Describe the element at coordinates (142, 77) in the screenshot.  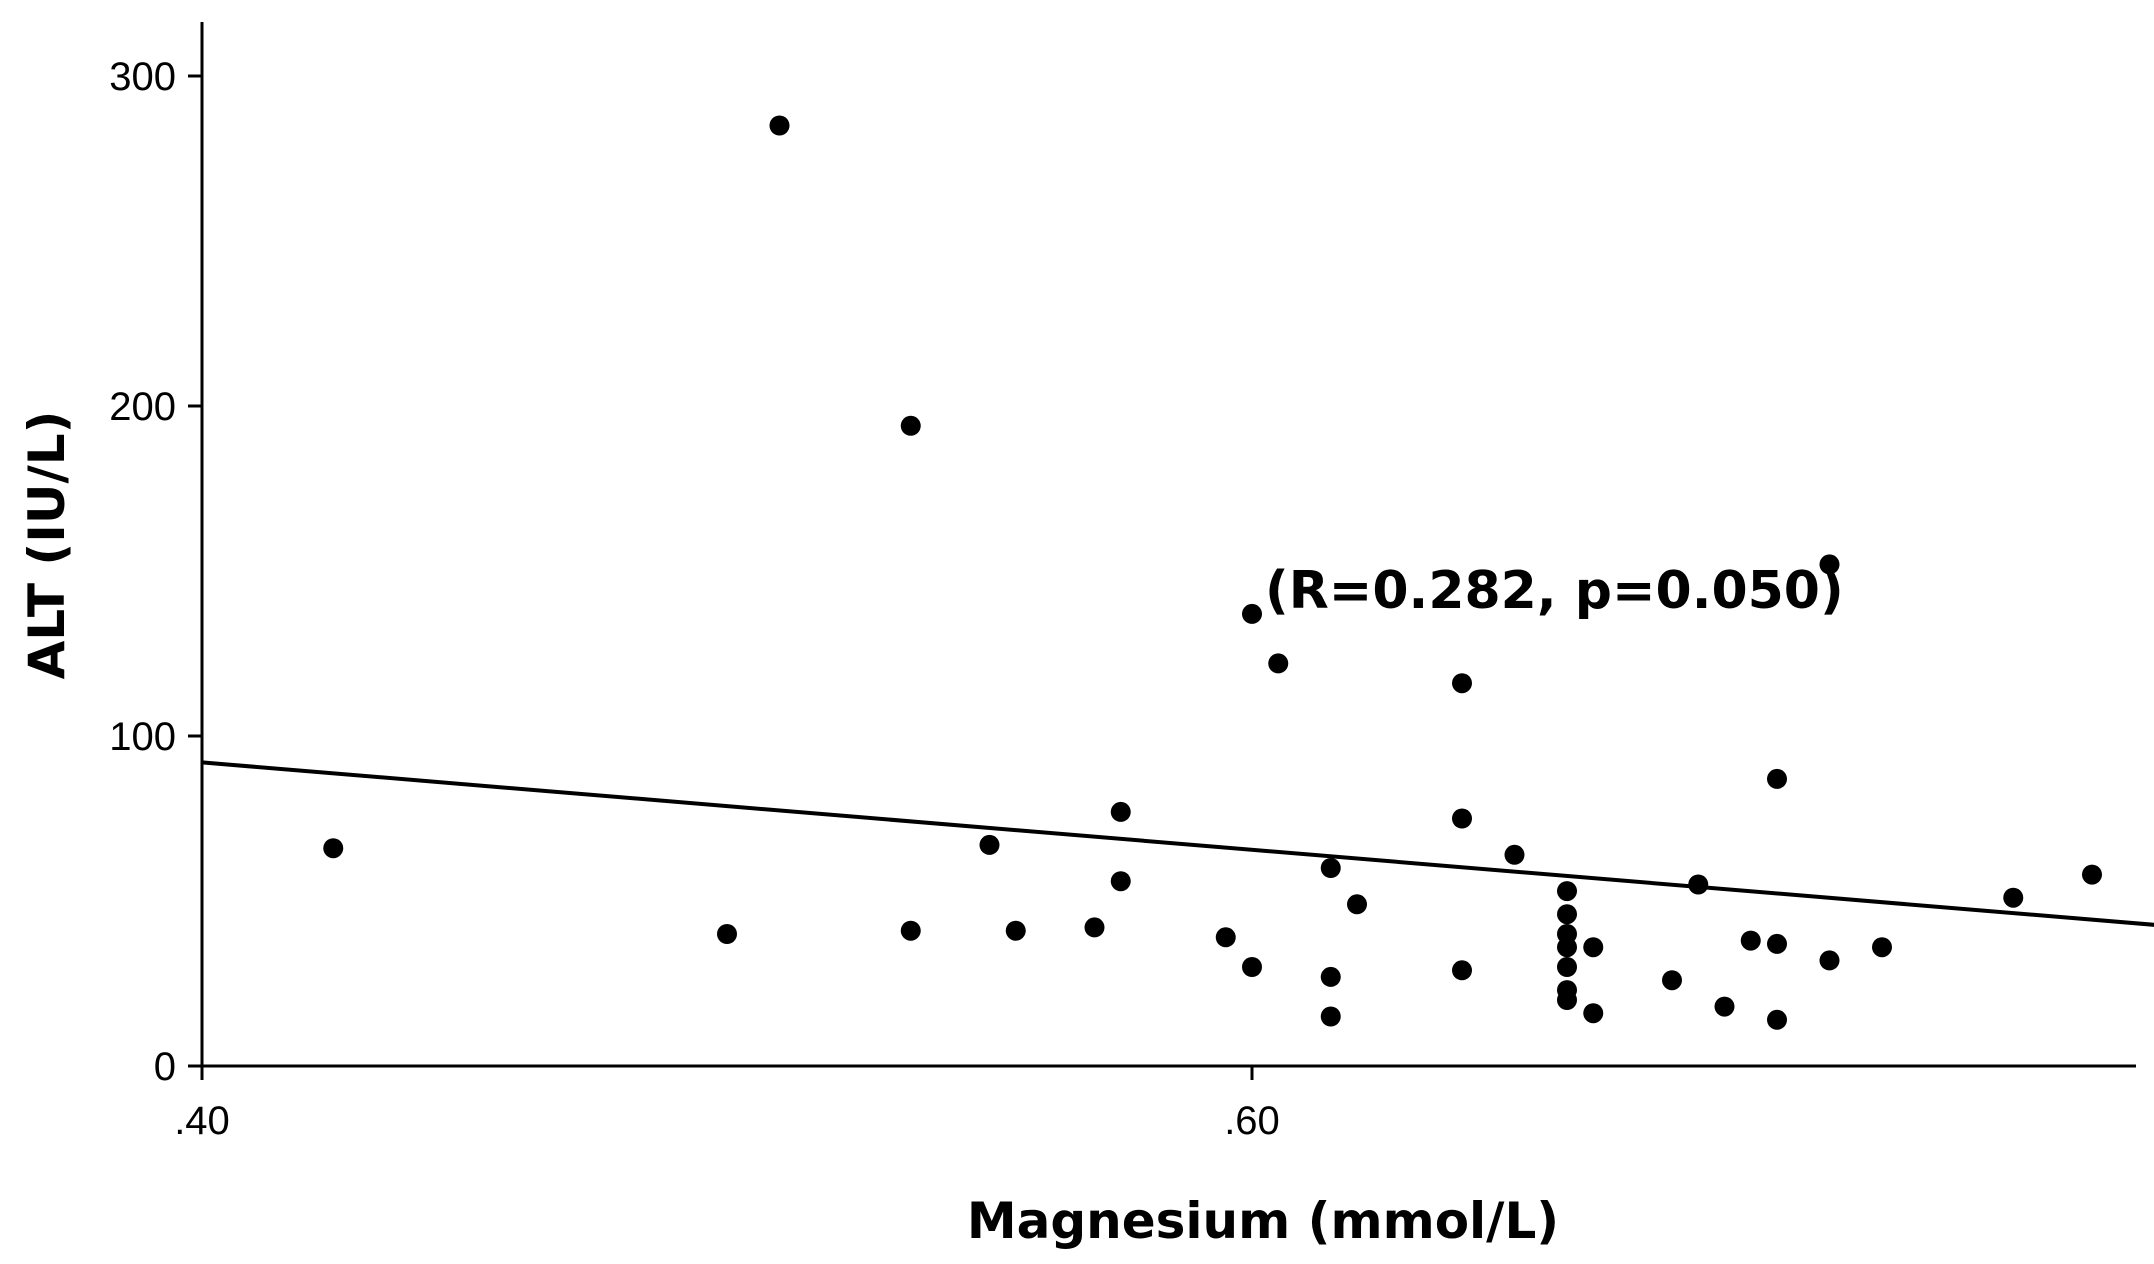
I see `y-tick-label: 300` at that location.